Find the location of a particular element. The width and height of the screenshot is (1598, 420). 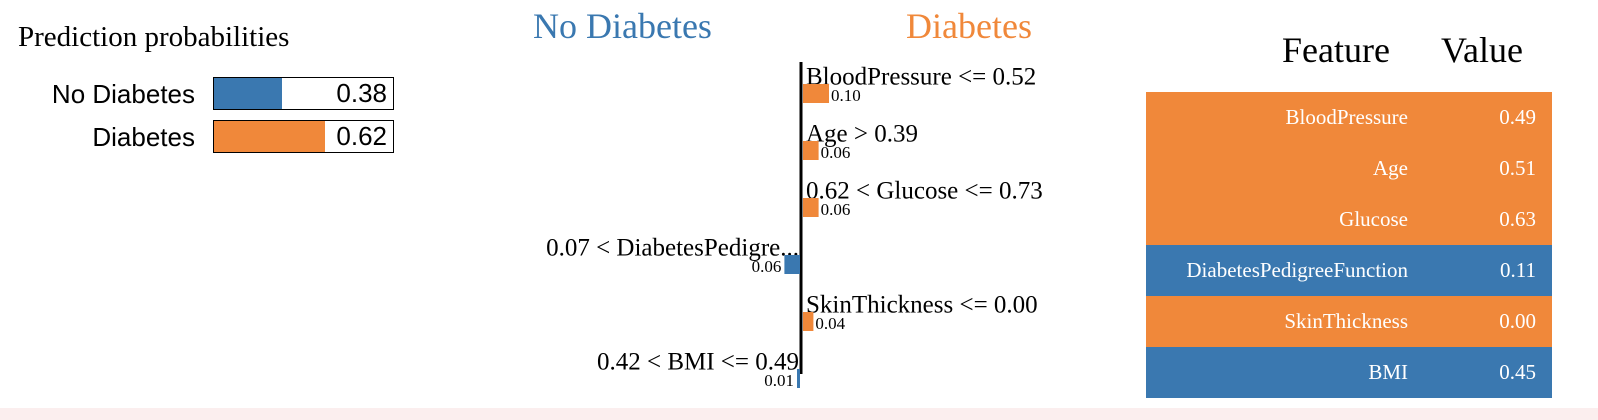

table-row: Glucose 0.63 is located at coordinates (1349, 219).